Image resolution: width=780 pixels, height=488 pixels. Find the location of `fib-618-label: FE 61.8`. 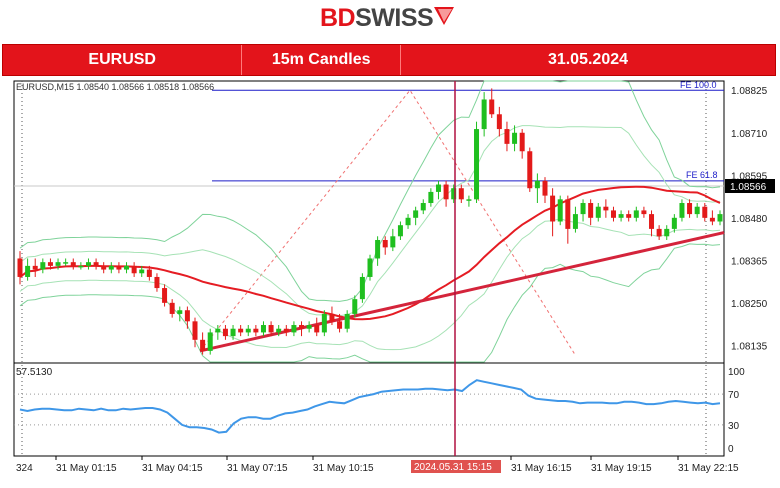

fib-618-label: FE 61.8 is located at coordinates (702, 175).